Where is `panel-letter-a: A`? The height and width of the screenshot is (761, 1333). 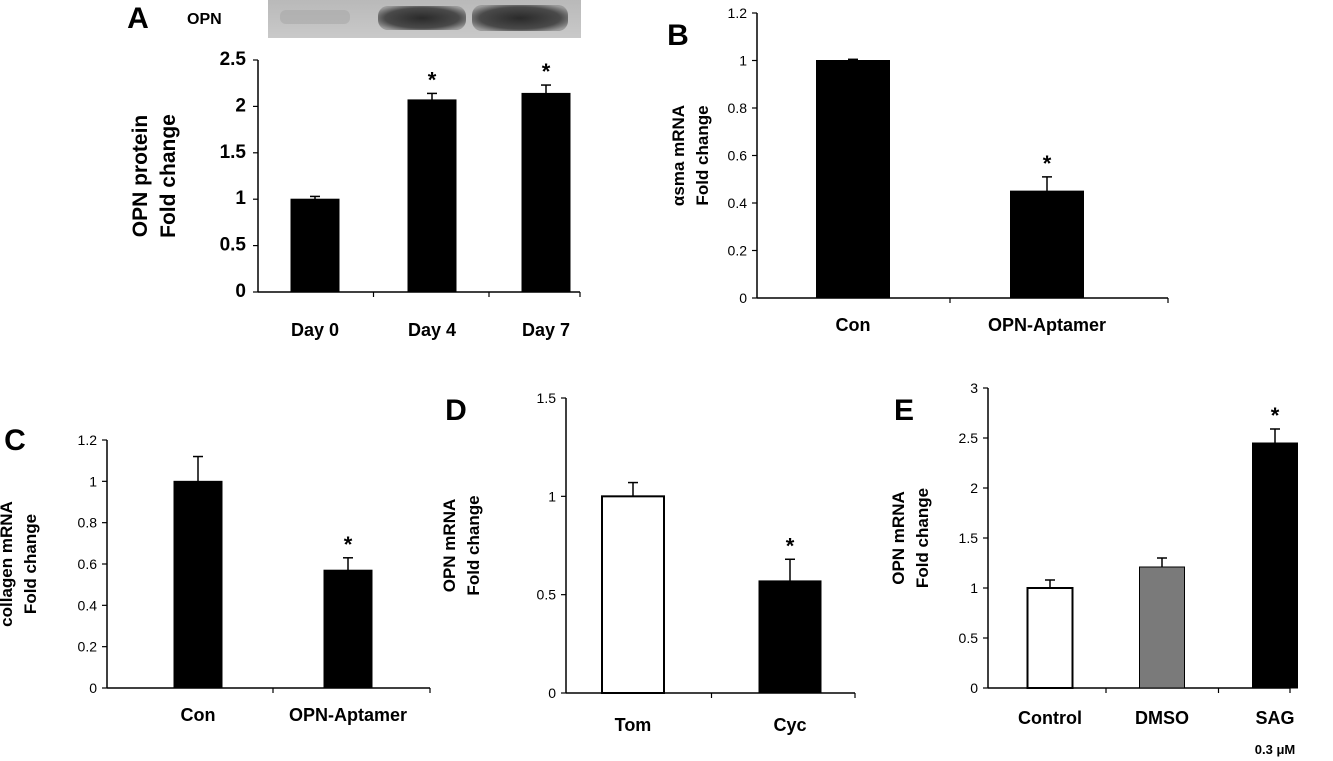 panel-letter-a: A is located at coordinates (138, 18).